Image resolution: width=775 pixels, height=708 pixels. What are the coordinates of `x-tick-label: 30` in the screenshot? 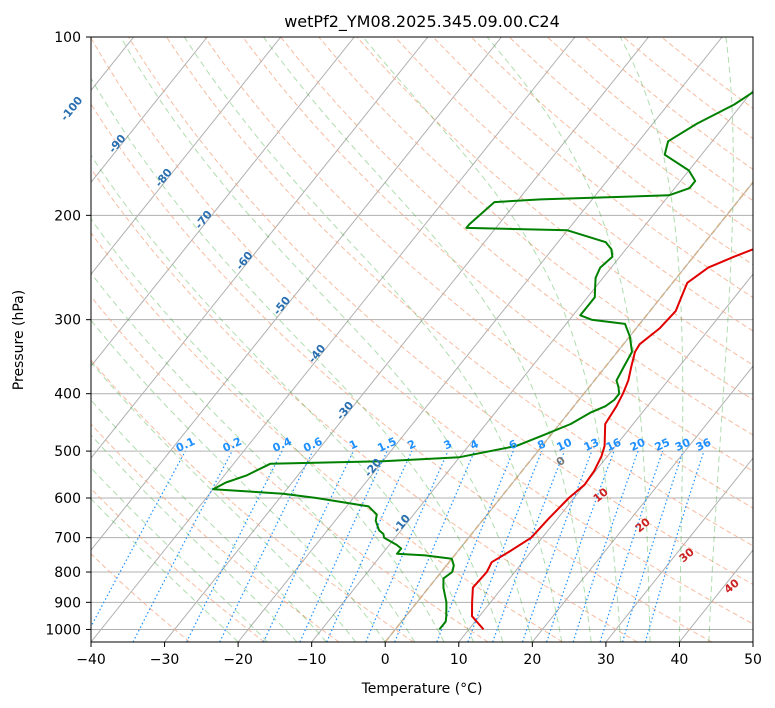 It's located at (606, 660).